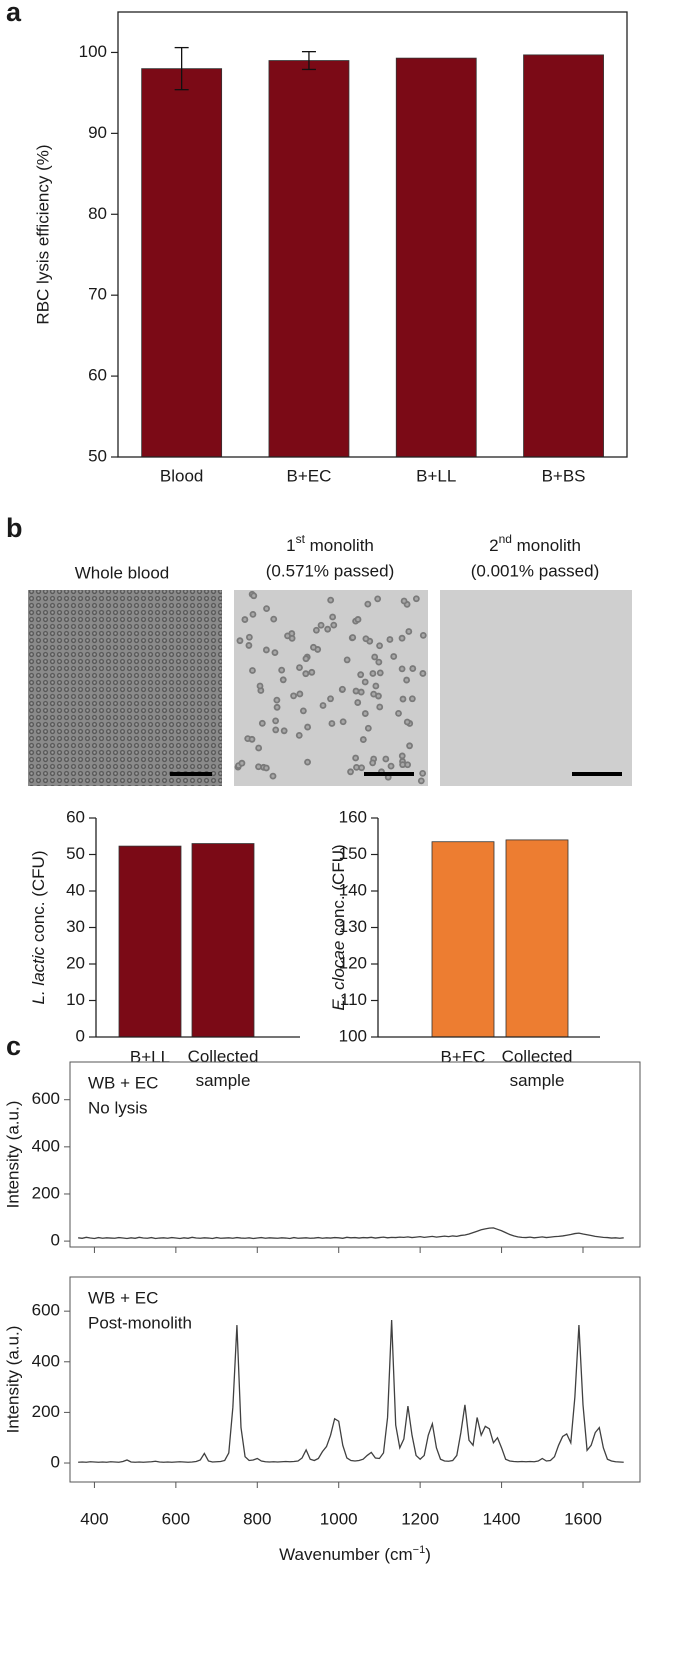 The width and height of the screenshot is (685, 1670). Describe the element at coordinates (309, 475) in the screenshot. I see `x-tick-label: B+EC` at that location.